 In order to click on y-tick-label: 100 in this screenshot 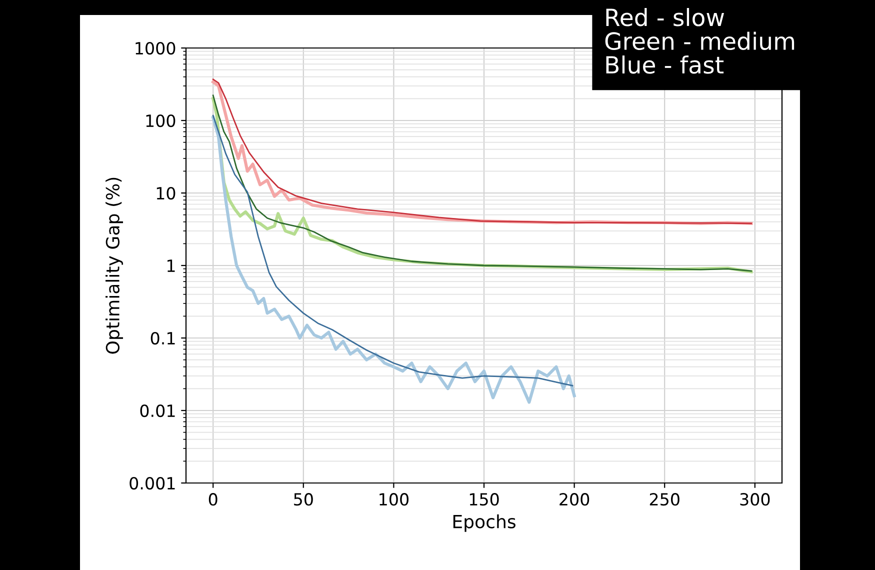, I will do `click(161, 121)`.